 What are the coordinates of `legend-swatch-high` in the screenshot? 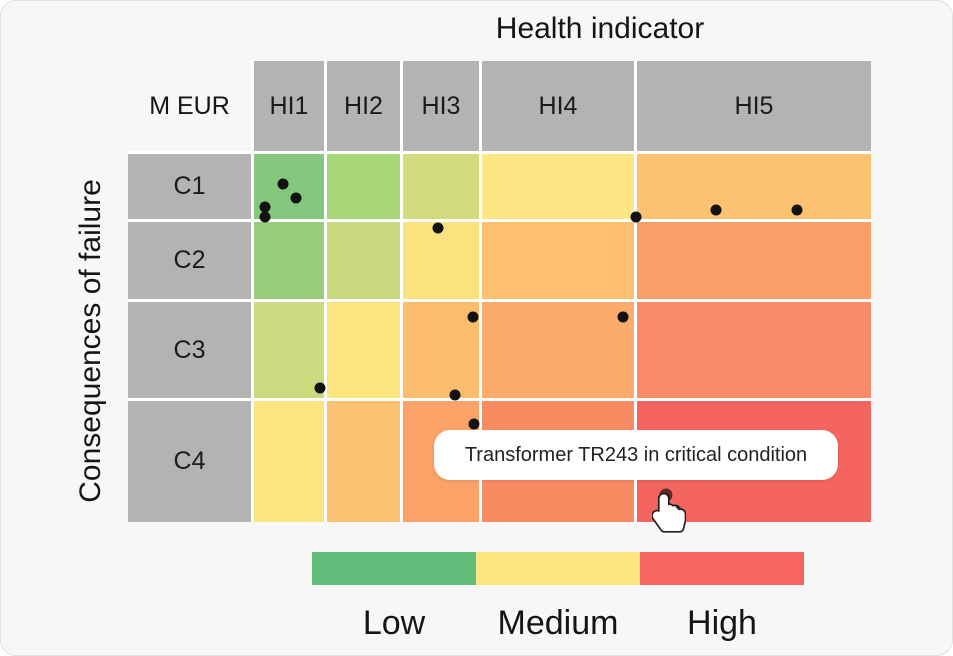 It's located at (722, 568).